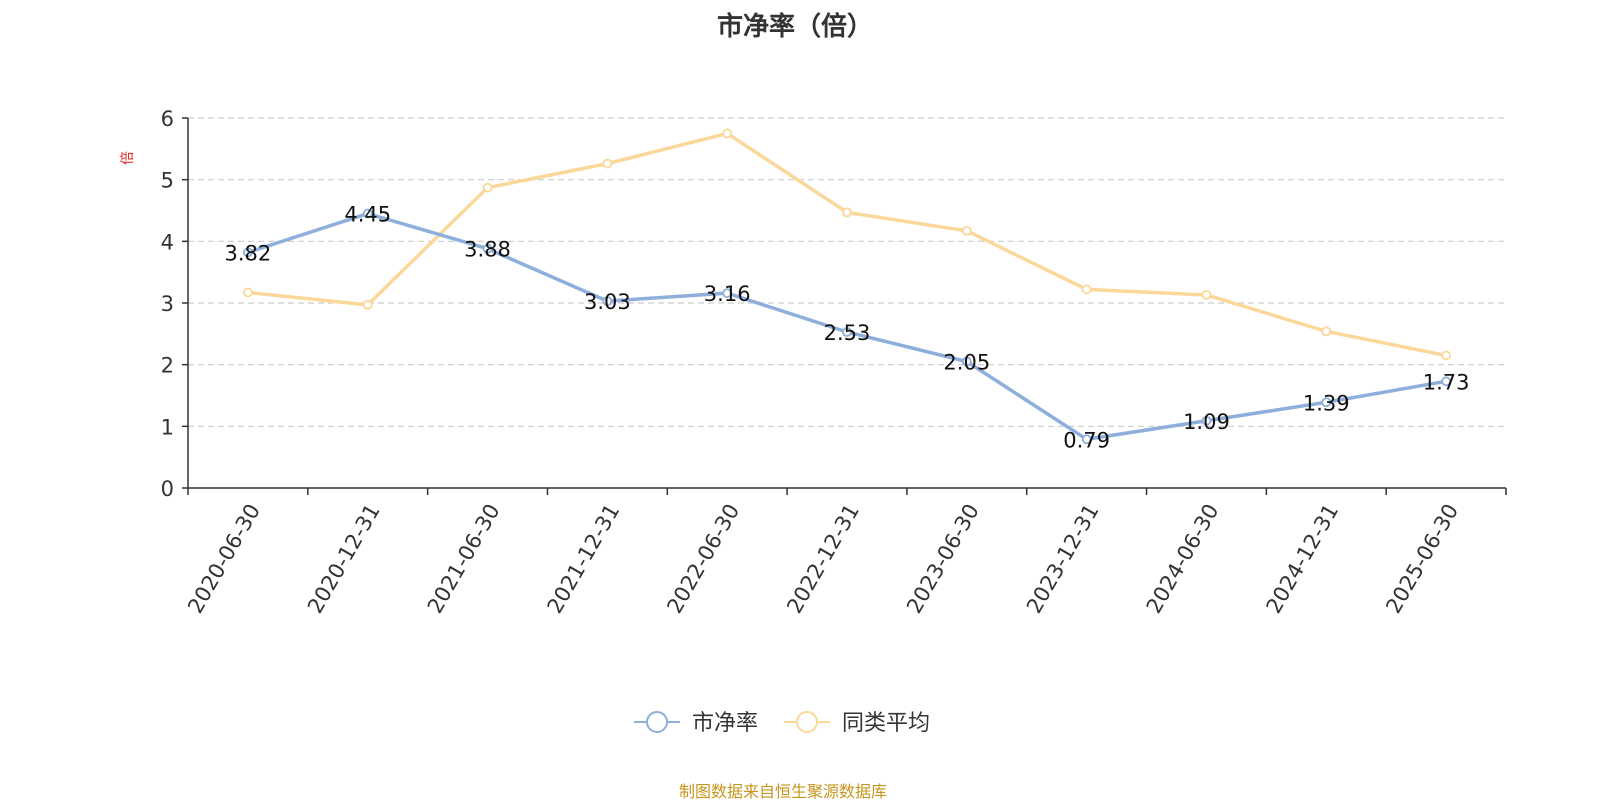 This screenshot has width=1600, height=802. I want to click on data-label: 2.05, so click(966, 363).